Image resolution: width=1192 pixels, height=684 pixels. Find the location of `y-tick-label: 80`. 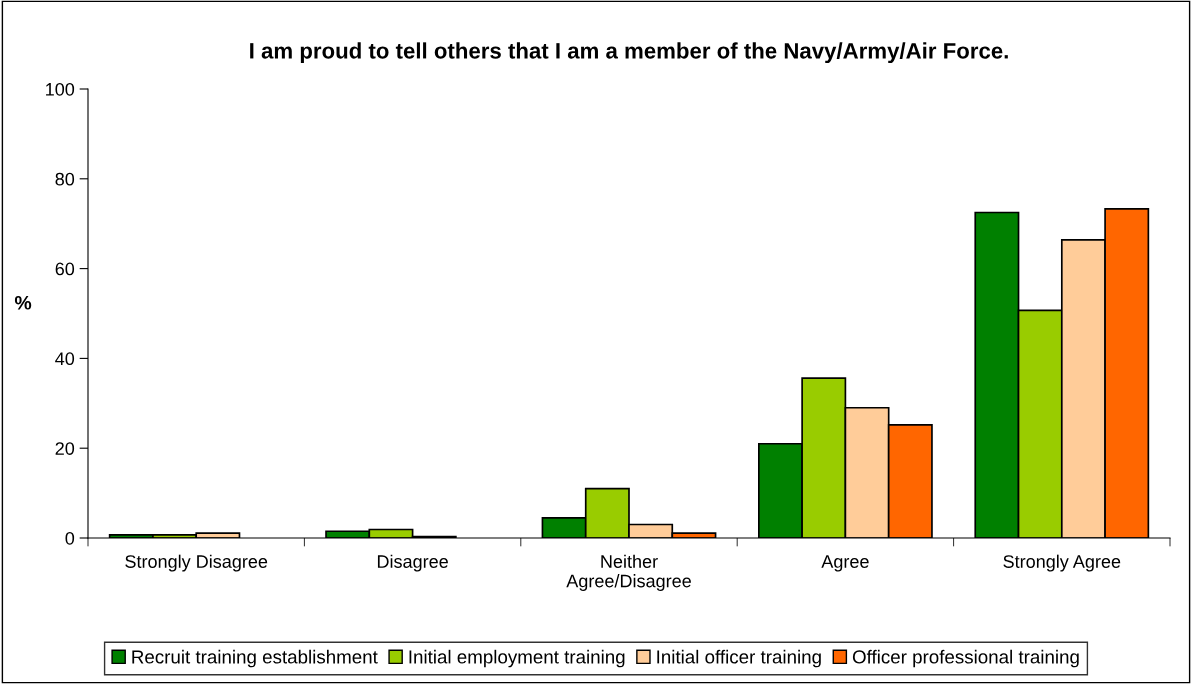

y-tick-label: 80 is located at coordinates (65, 179).